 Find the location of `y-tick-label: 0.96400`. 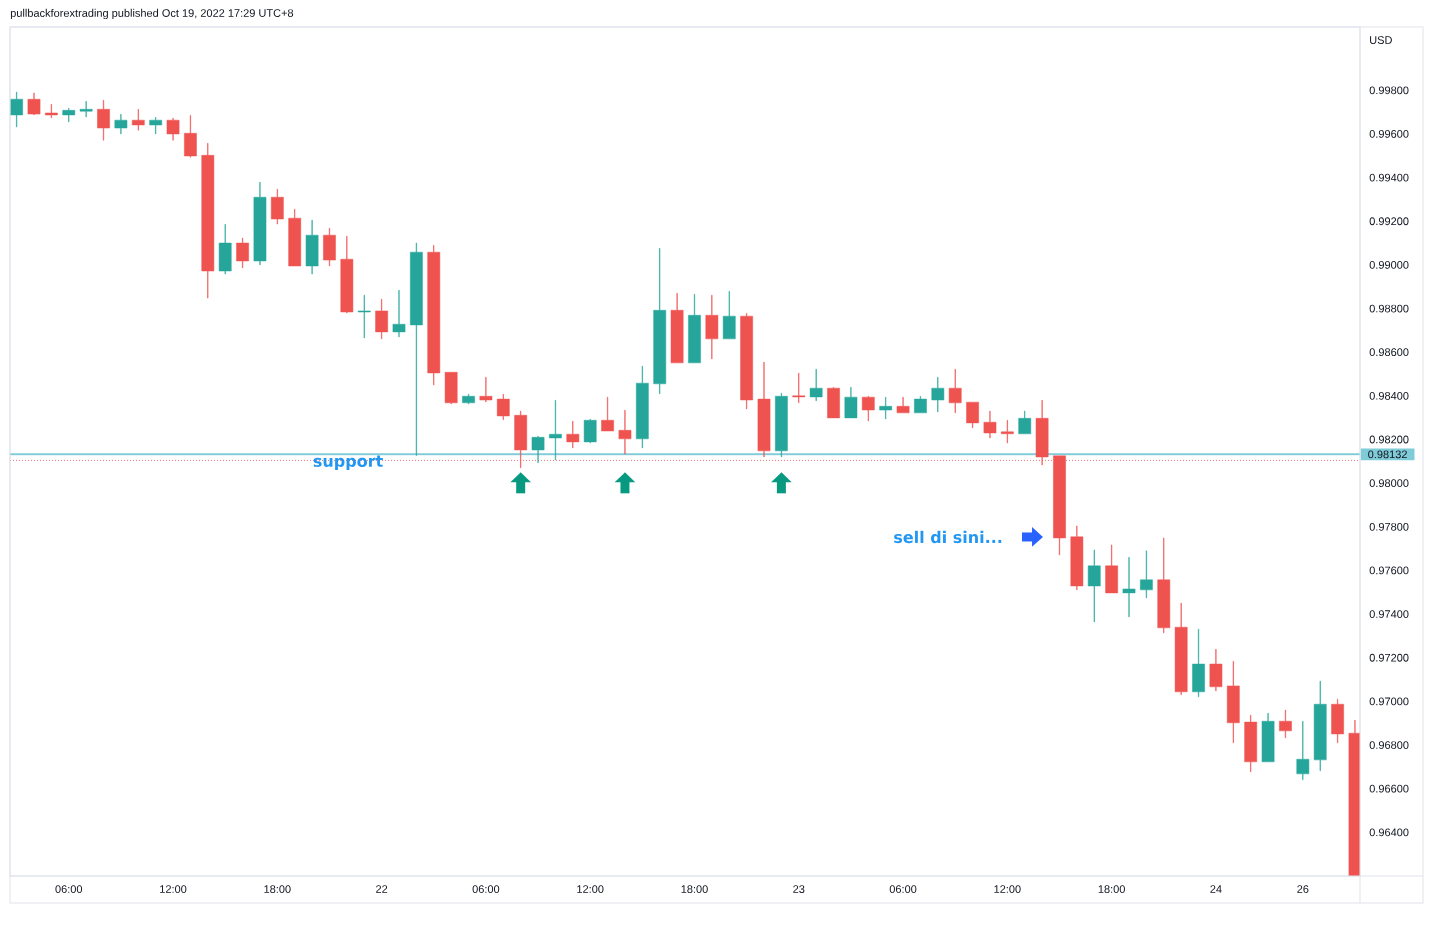

y-tick-label: 0.96400 is located at coordinates (1389, 832).